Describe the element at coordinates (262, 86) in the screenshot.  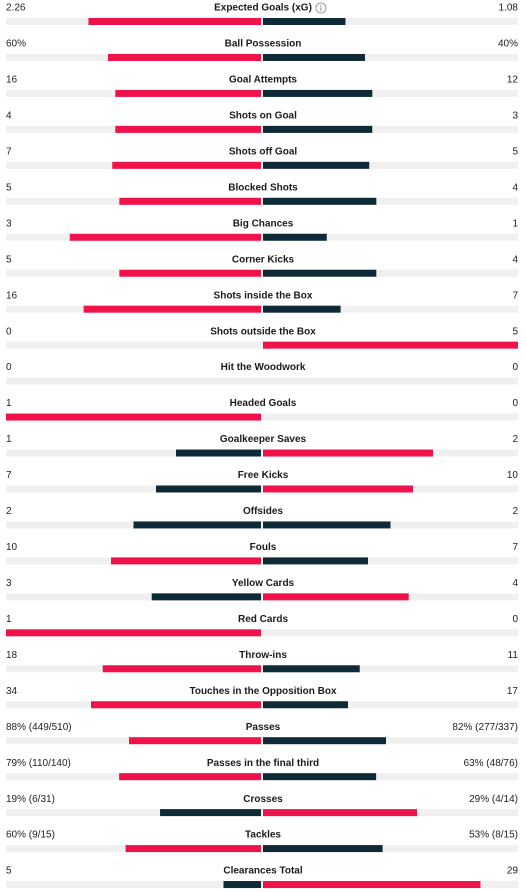
I see `stat-row: 16 Goal Attempts 12` at that location.